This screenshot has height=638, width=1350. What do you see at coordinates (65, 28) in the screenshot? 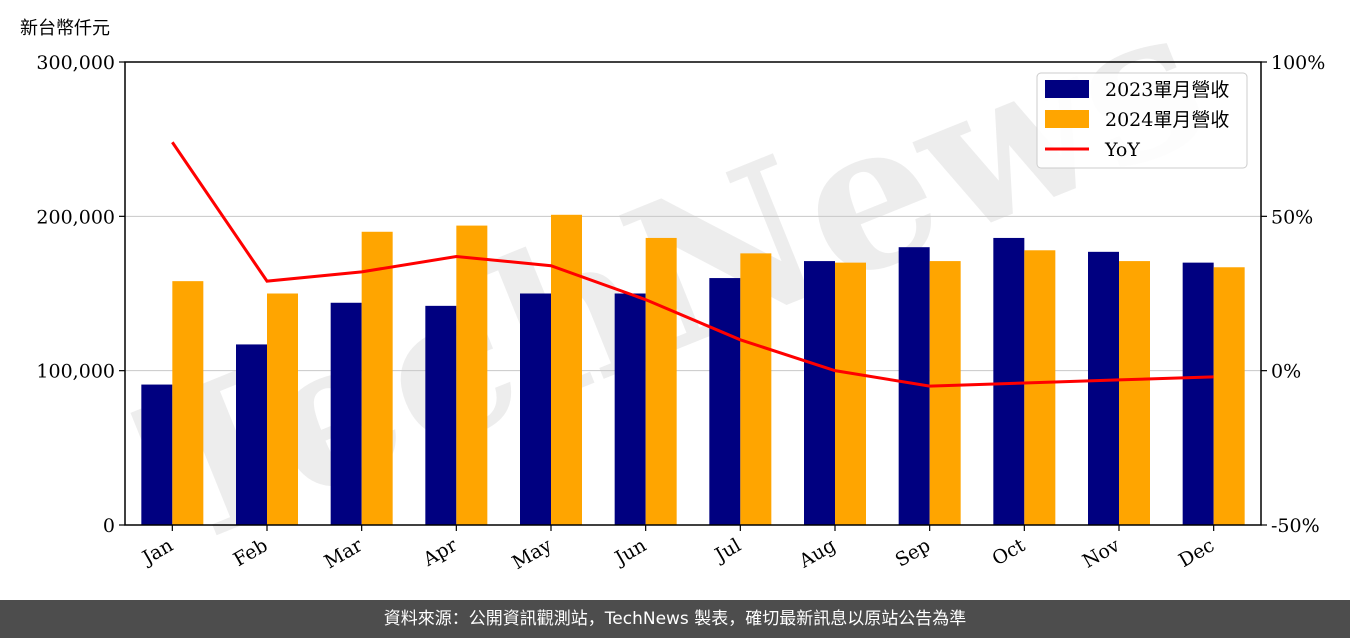
I see `y-axis-unit-label: 新台幣仟元` at bounding box center [65, 28].